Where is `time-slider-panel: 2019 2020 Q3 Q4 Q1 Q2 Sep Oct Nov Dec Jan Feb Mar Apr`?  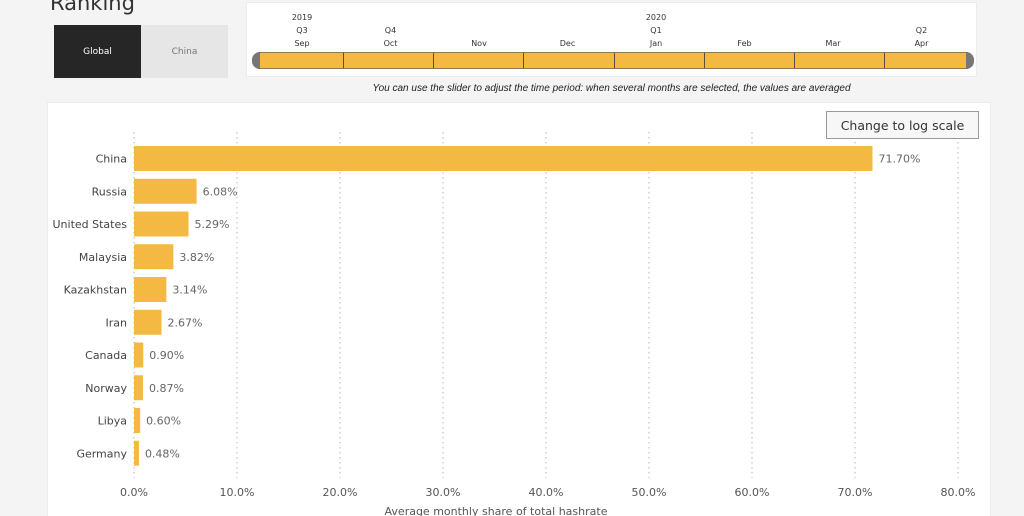 time-slider-panel: 2019 2020 Q3 Q4 Q1 Q2 Sep Oct Nov Dec Jan Feb Mar Apr is located at coordinates (611, 39).